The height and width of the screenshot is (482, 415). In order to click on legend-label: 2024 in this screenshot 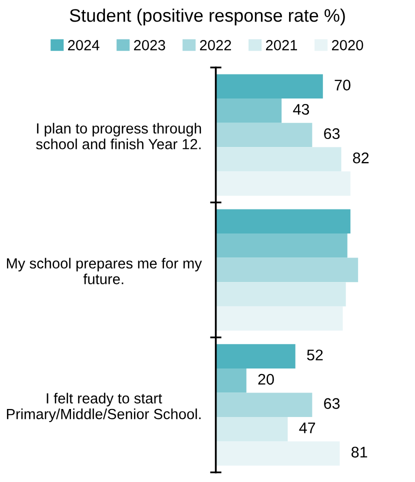, I will do `click(84, 45)`.